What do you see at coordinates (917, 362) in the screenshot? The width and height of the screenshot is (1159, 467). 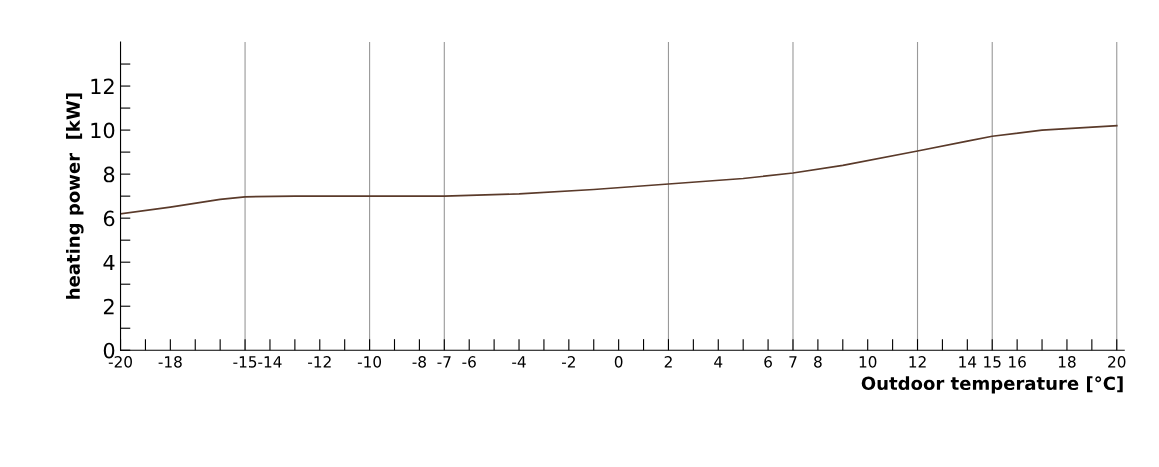 I see `x-tick-label: 12` at bounding box center [917, 362].